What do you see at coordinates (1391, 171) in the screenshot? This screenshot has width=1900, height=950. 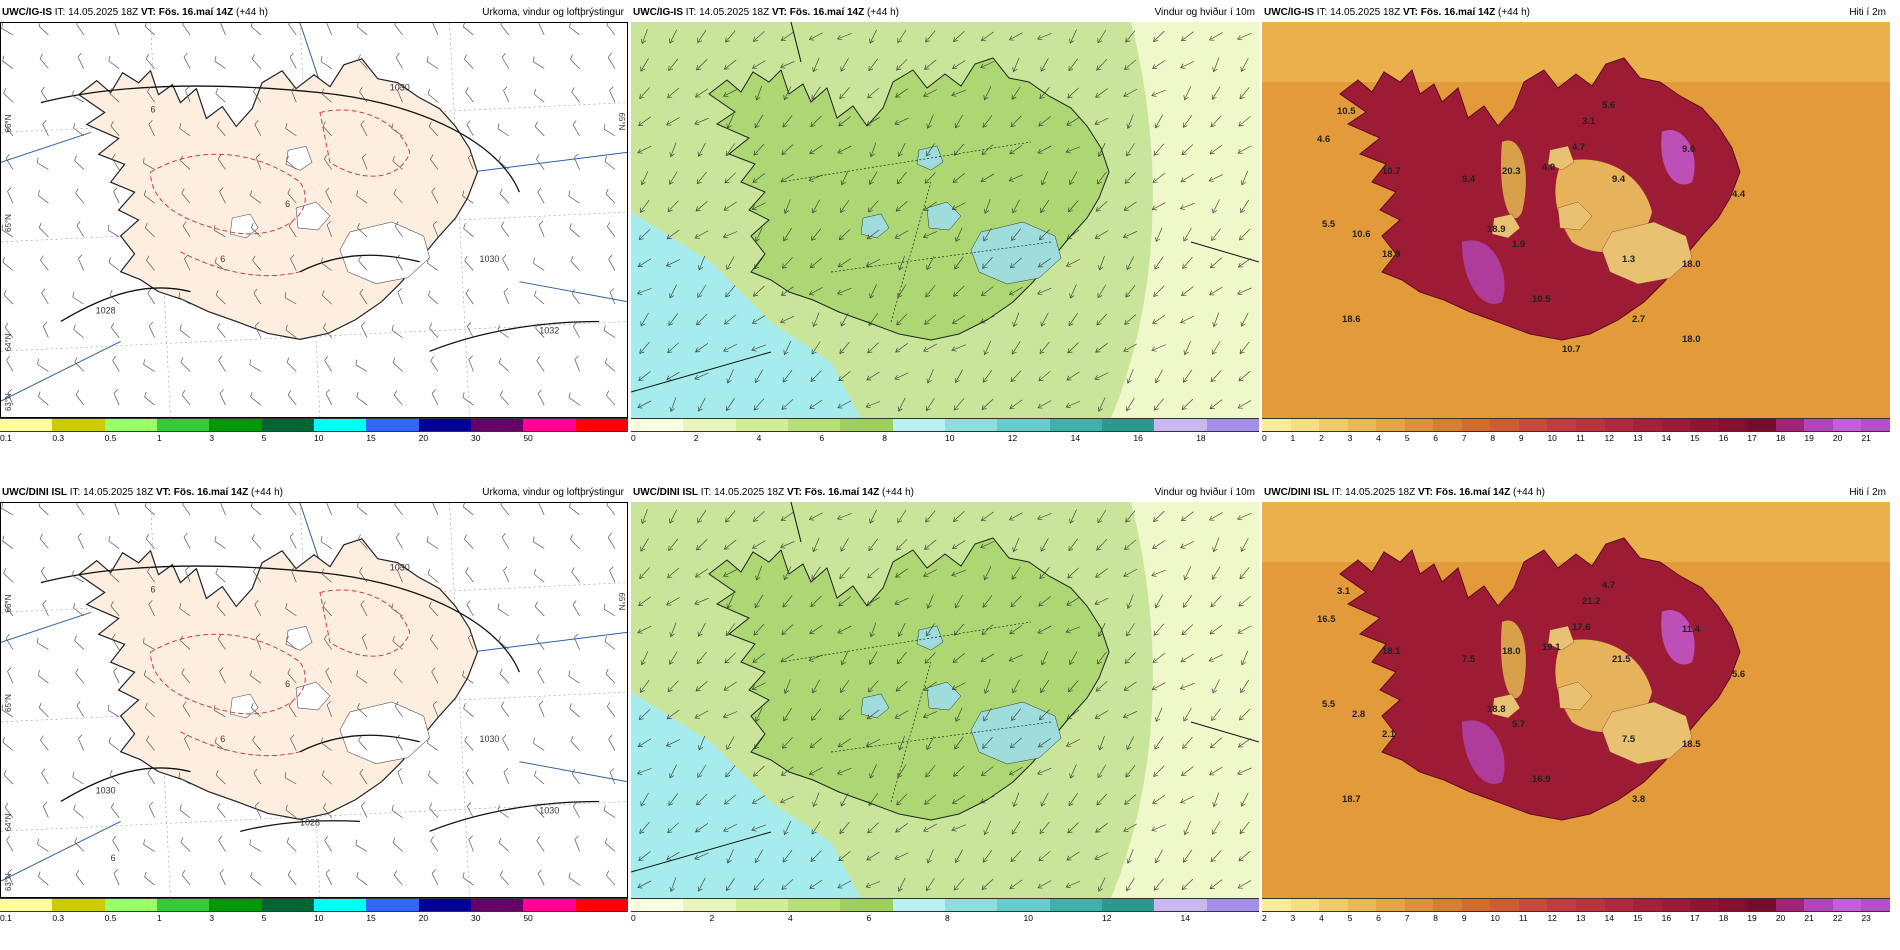 I see `temp-label: 10.7` at bounding box center [1391, 171].